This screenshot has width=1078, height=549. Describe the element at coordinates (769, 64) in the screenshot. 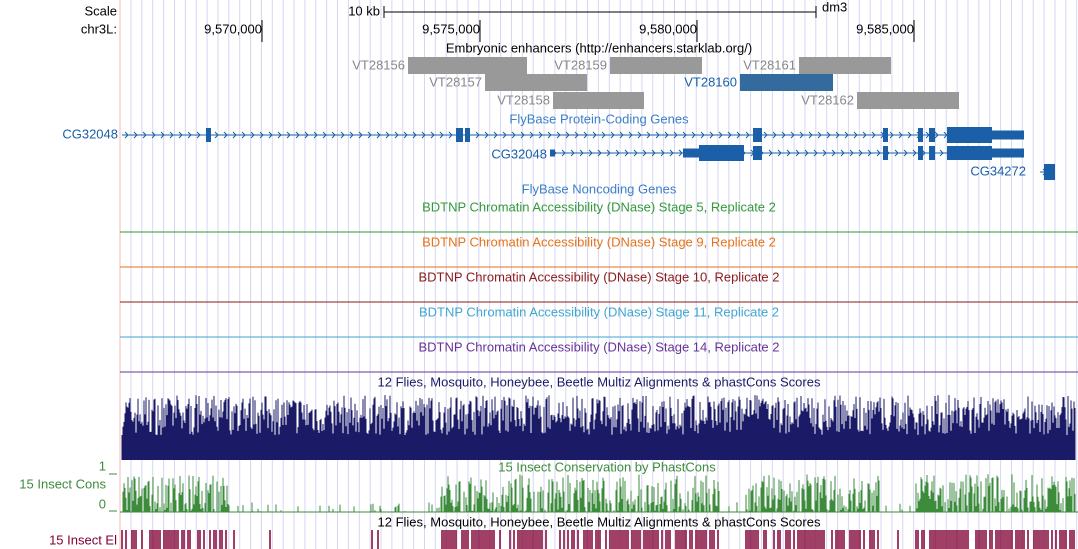

I see `enhancer-label: VT28161` at that location.